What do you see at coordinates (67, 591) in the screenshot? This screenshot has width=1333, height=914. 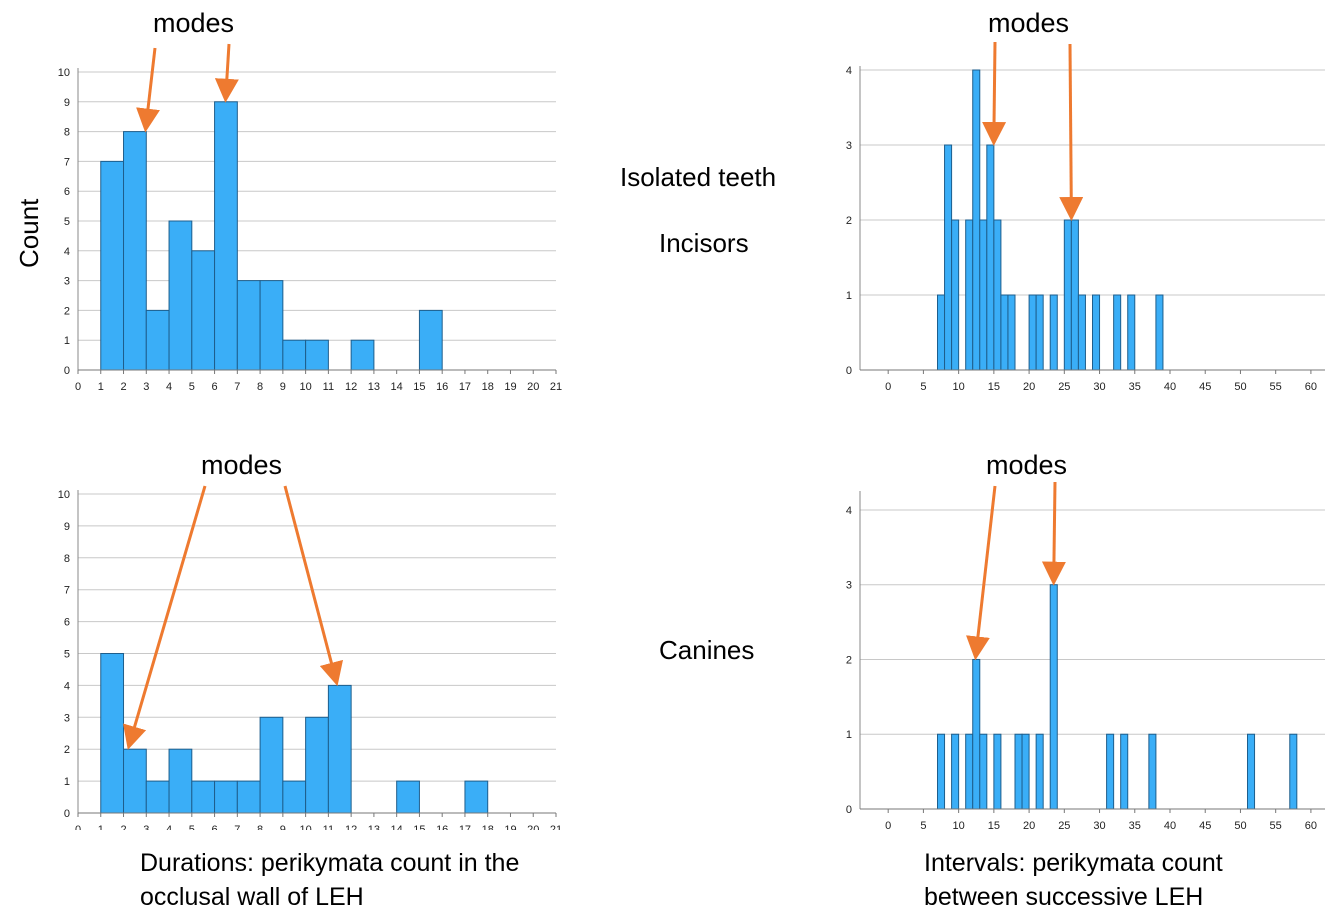 I see `y-tick-label: 7` at bounding box center [67, 591].